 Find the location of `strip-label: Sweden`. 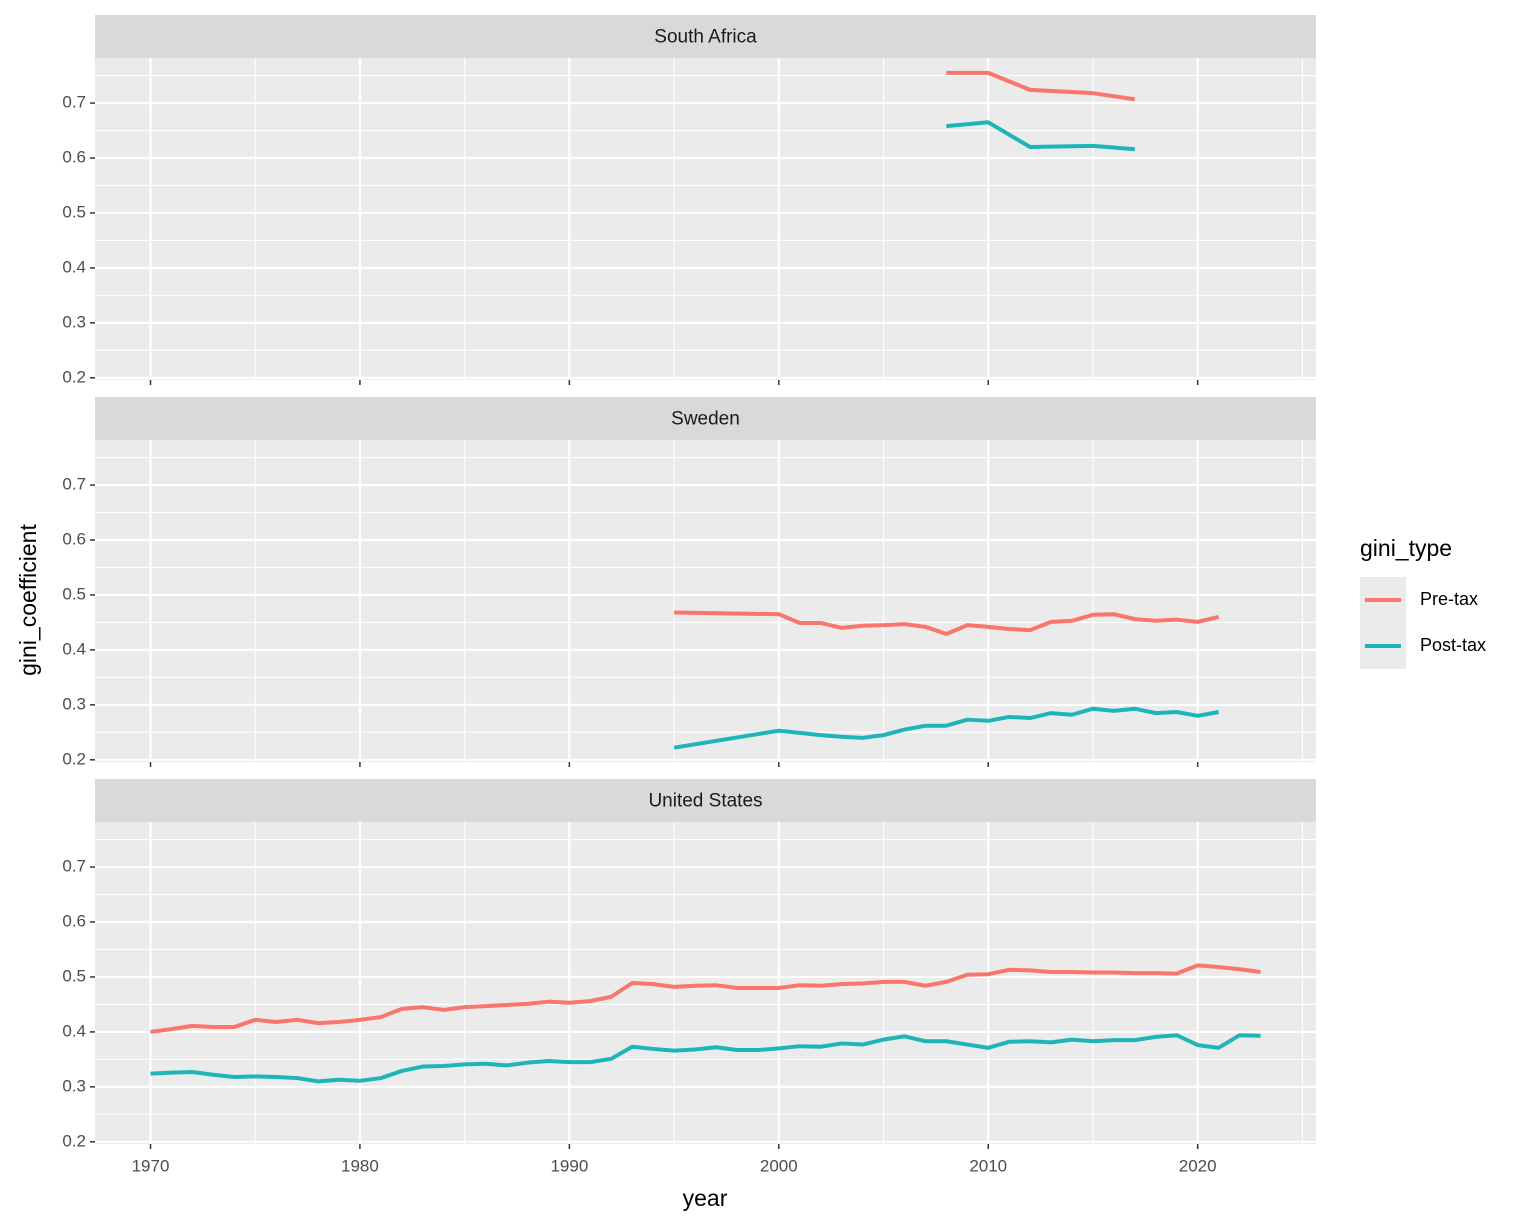

strip-label: Sweden is located at coordinates (705, 419).